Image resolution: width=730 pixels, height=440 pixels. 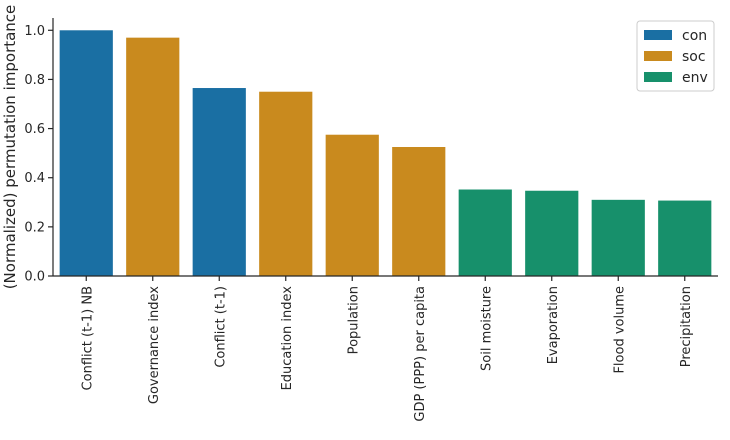 I want to click on legend-label: con, so click(x=694, y=36).